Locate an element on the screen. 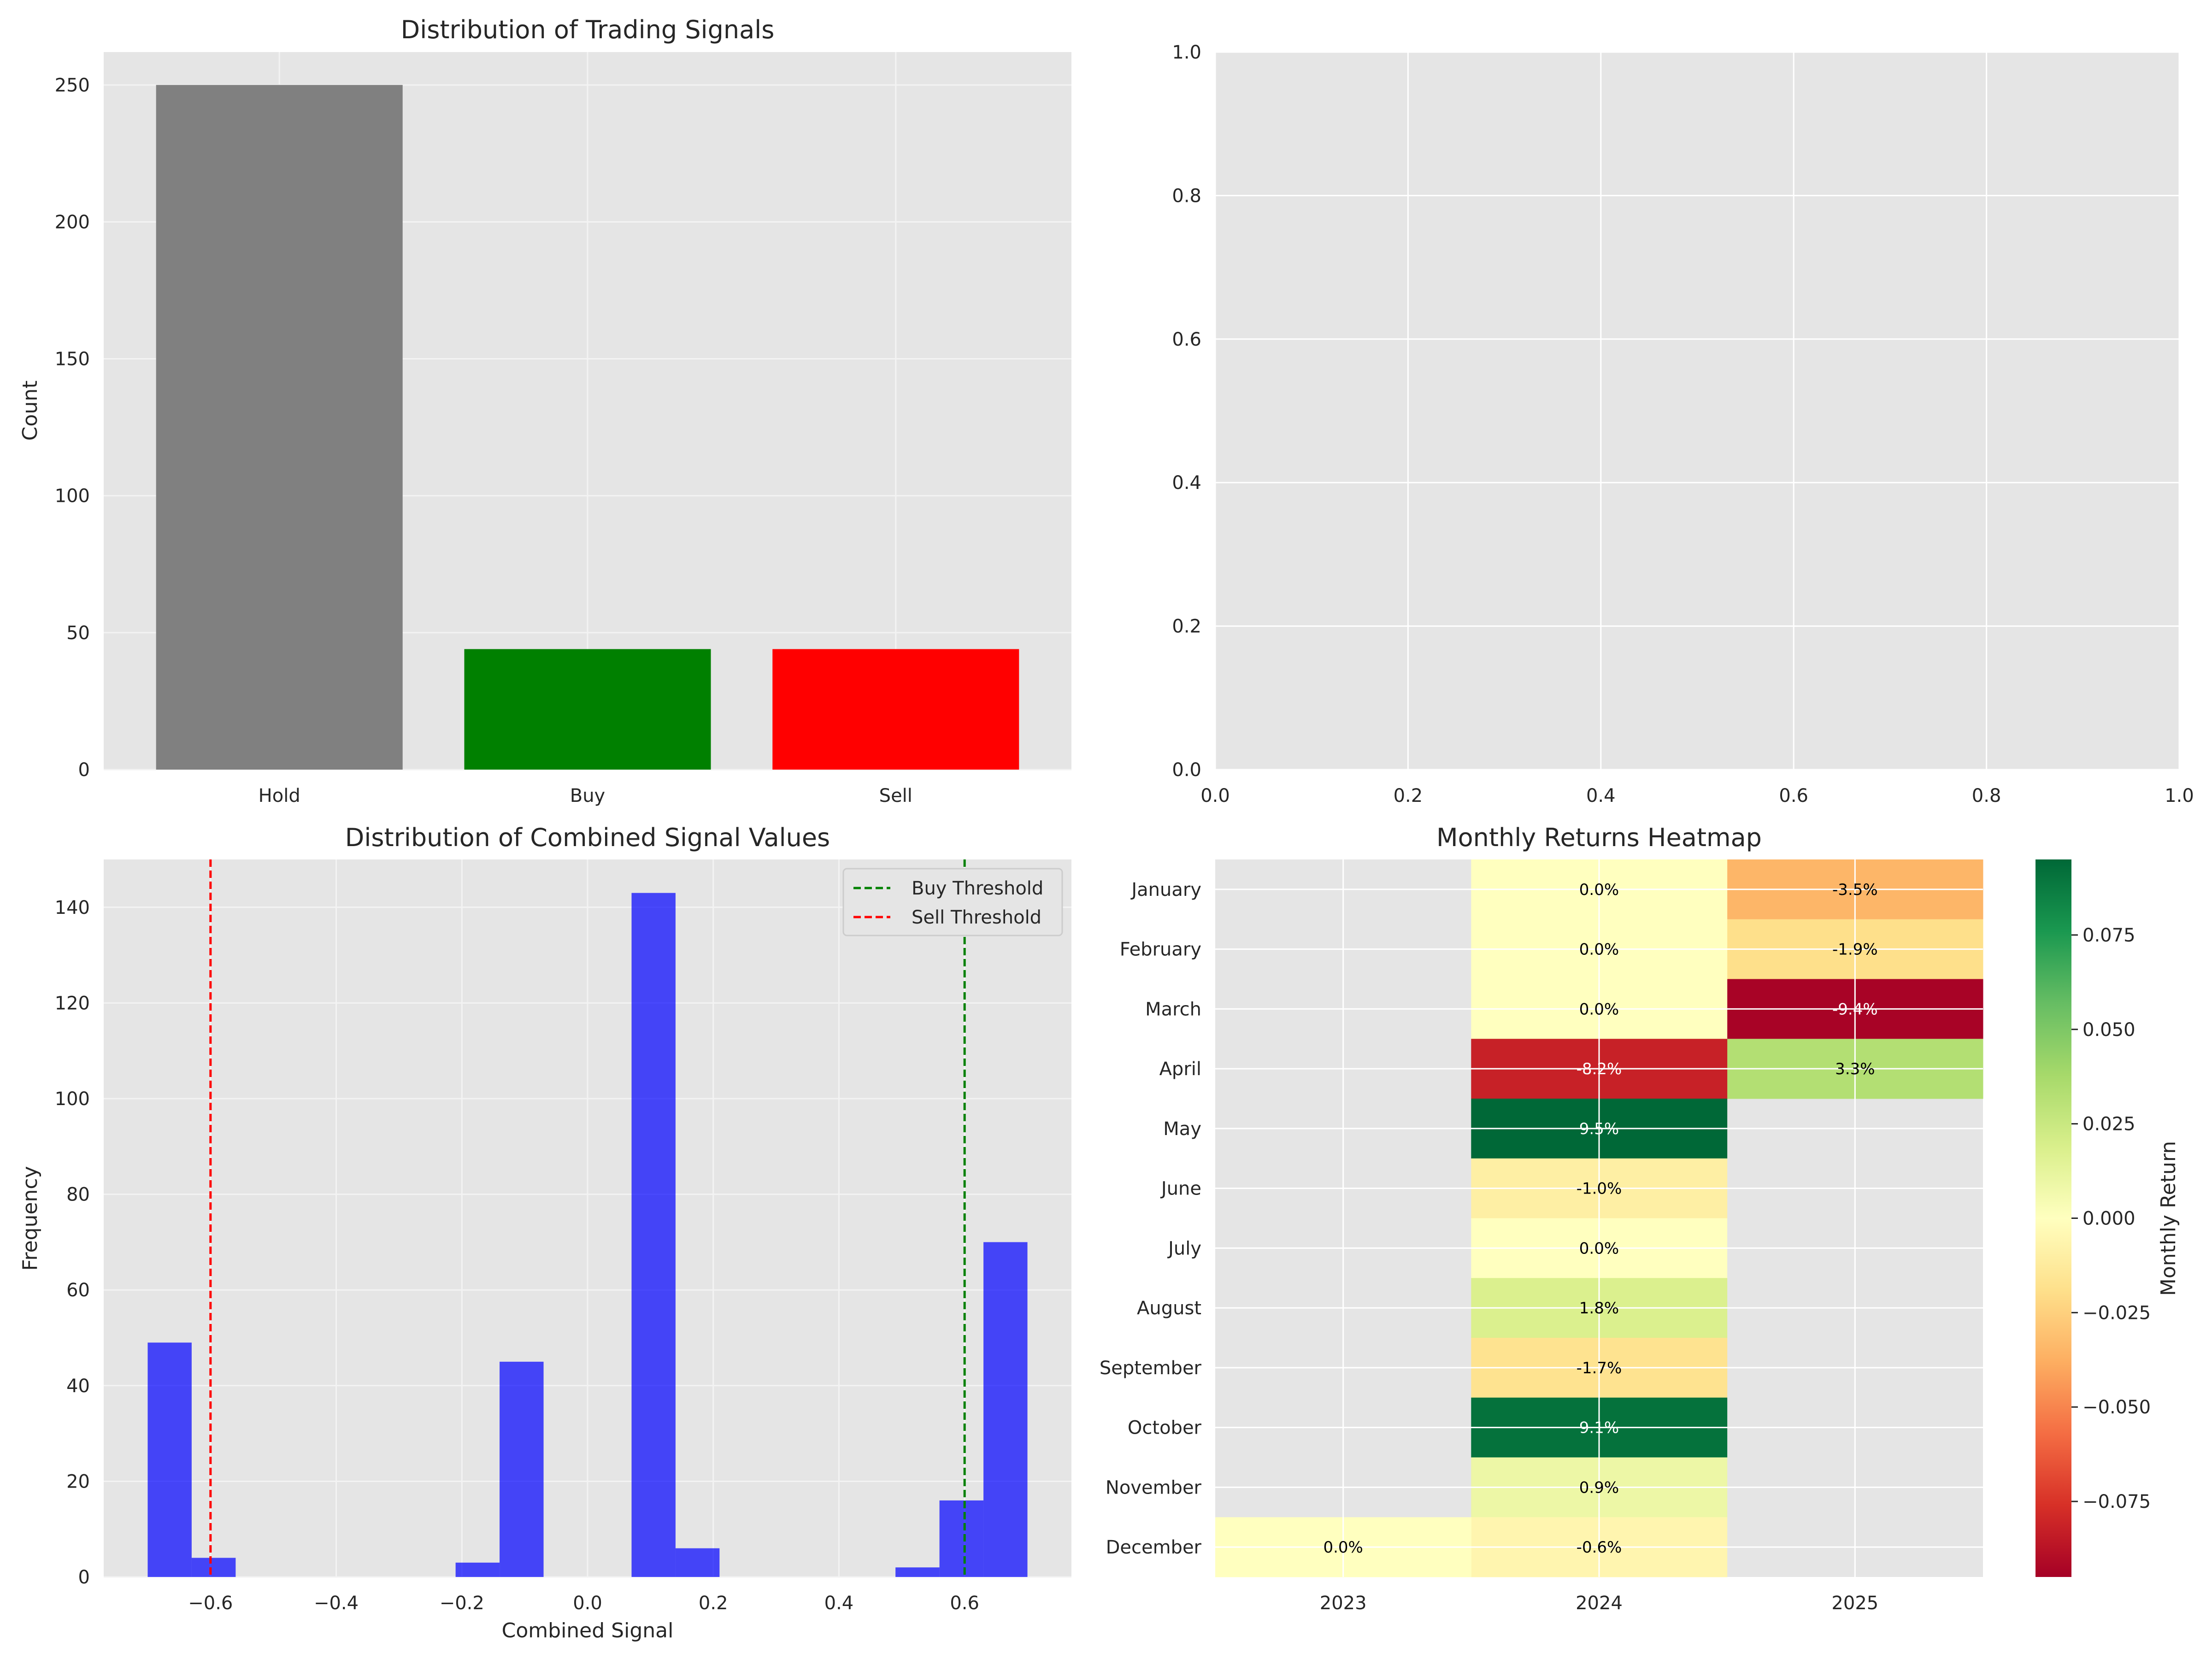 This screenshot has height=1659, width=2212. legend-buy-label: Buy Threshold is located at coordinates (977, 888).